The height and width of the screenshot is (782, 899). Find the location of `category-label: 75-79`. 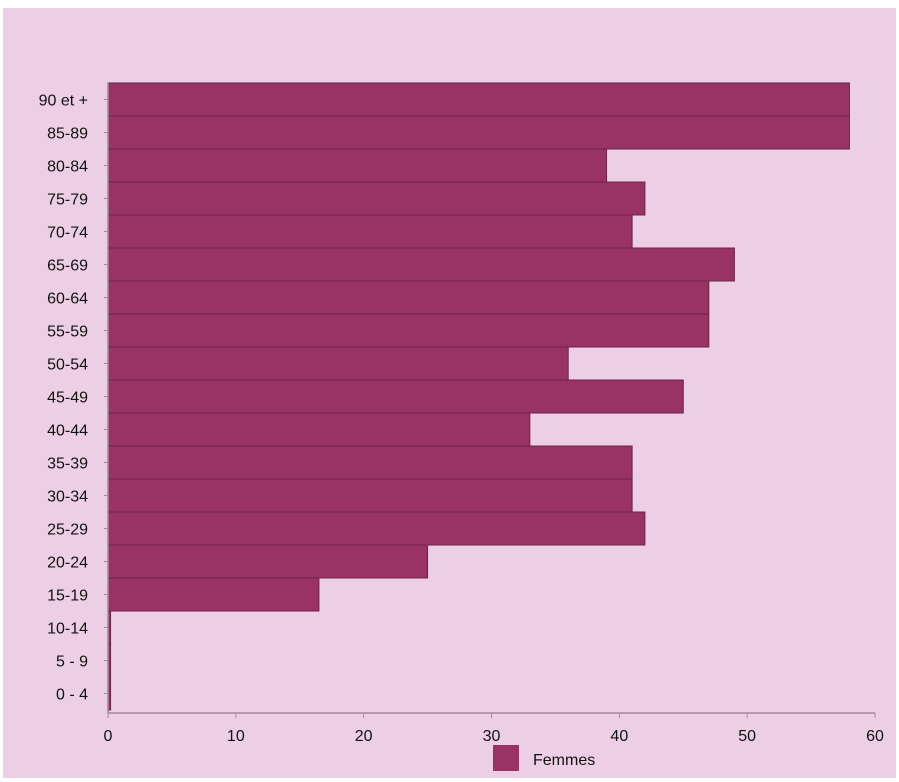

category-label: 75-79 is located at coordinates (67, 200).